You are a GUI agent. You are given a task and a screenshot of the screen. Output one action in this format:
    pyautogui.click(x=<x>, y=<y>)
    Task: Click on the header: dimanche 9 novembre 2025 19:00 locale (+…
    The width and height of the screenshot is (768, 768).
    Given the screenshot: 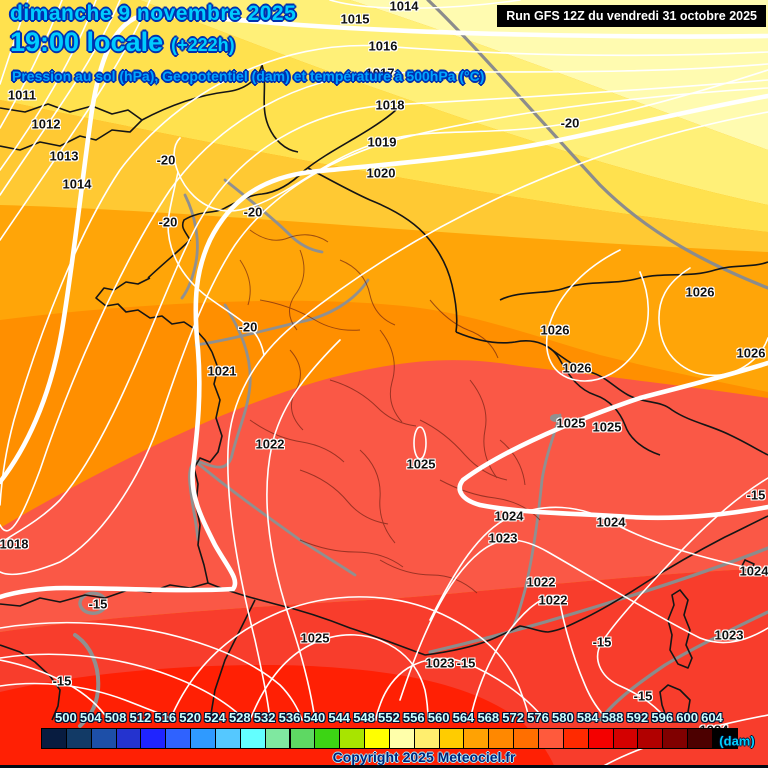 What is the action you would take?
    pyautogui.click(x=153, y=30)
    